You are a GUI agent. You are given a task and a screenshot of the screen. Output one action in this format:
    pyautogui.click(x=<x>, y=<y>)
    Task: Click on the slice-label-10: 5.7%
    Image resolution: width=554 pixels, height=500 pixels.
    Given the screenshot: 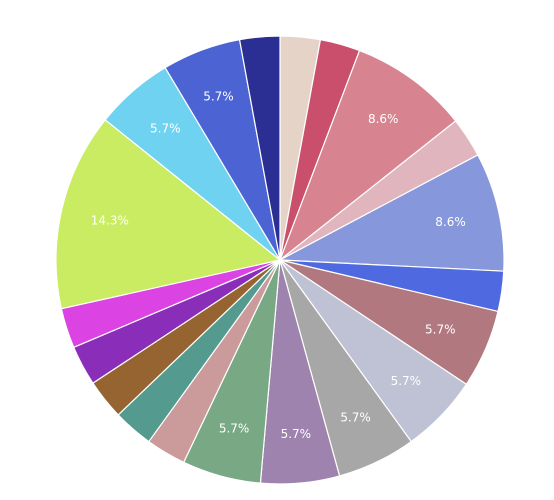 What is the action you would take?
    pyautogui.click(x=296, y=434)
    